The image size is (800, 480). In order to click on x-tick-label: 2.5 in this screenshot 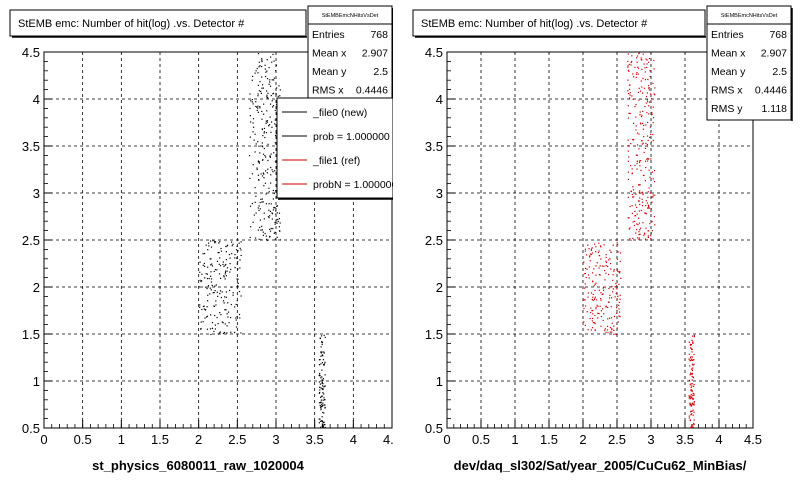, I will do `click(237, 439)`.